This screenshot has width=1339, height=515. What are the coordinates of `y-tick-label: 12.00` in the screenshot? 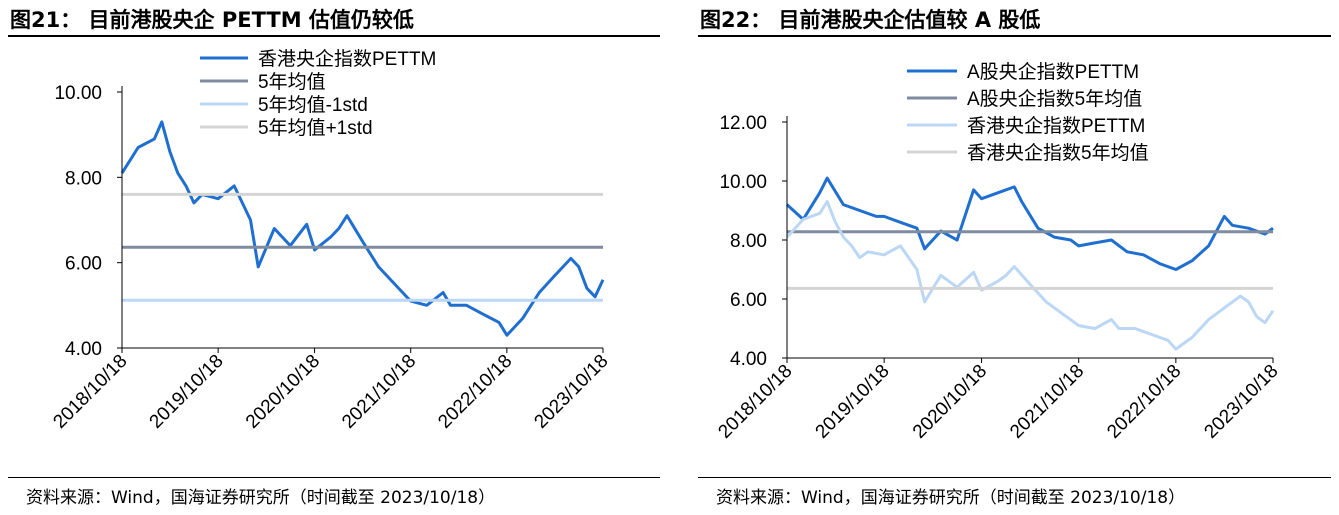 It's located at (743, 123).